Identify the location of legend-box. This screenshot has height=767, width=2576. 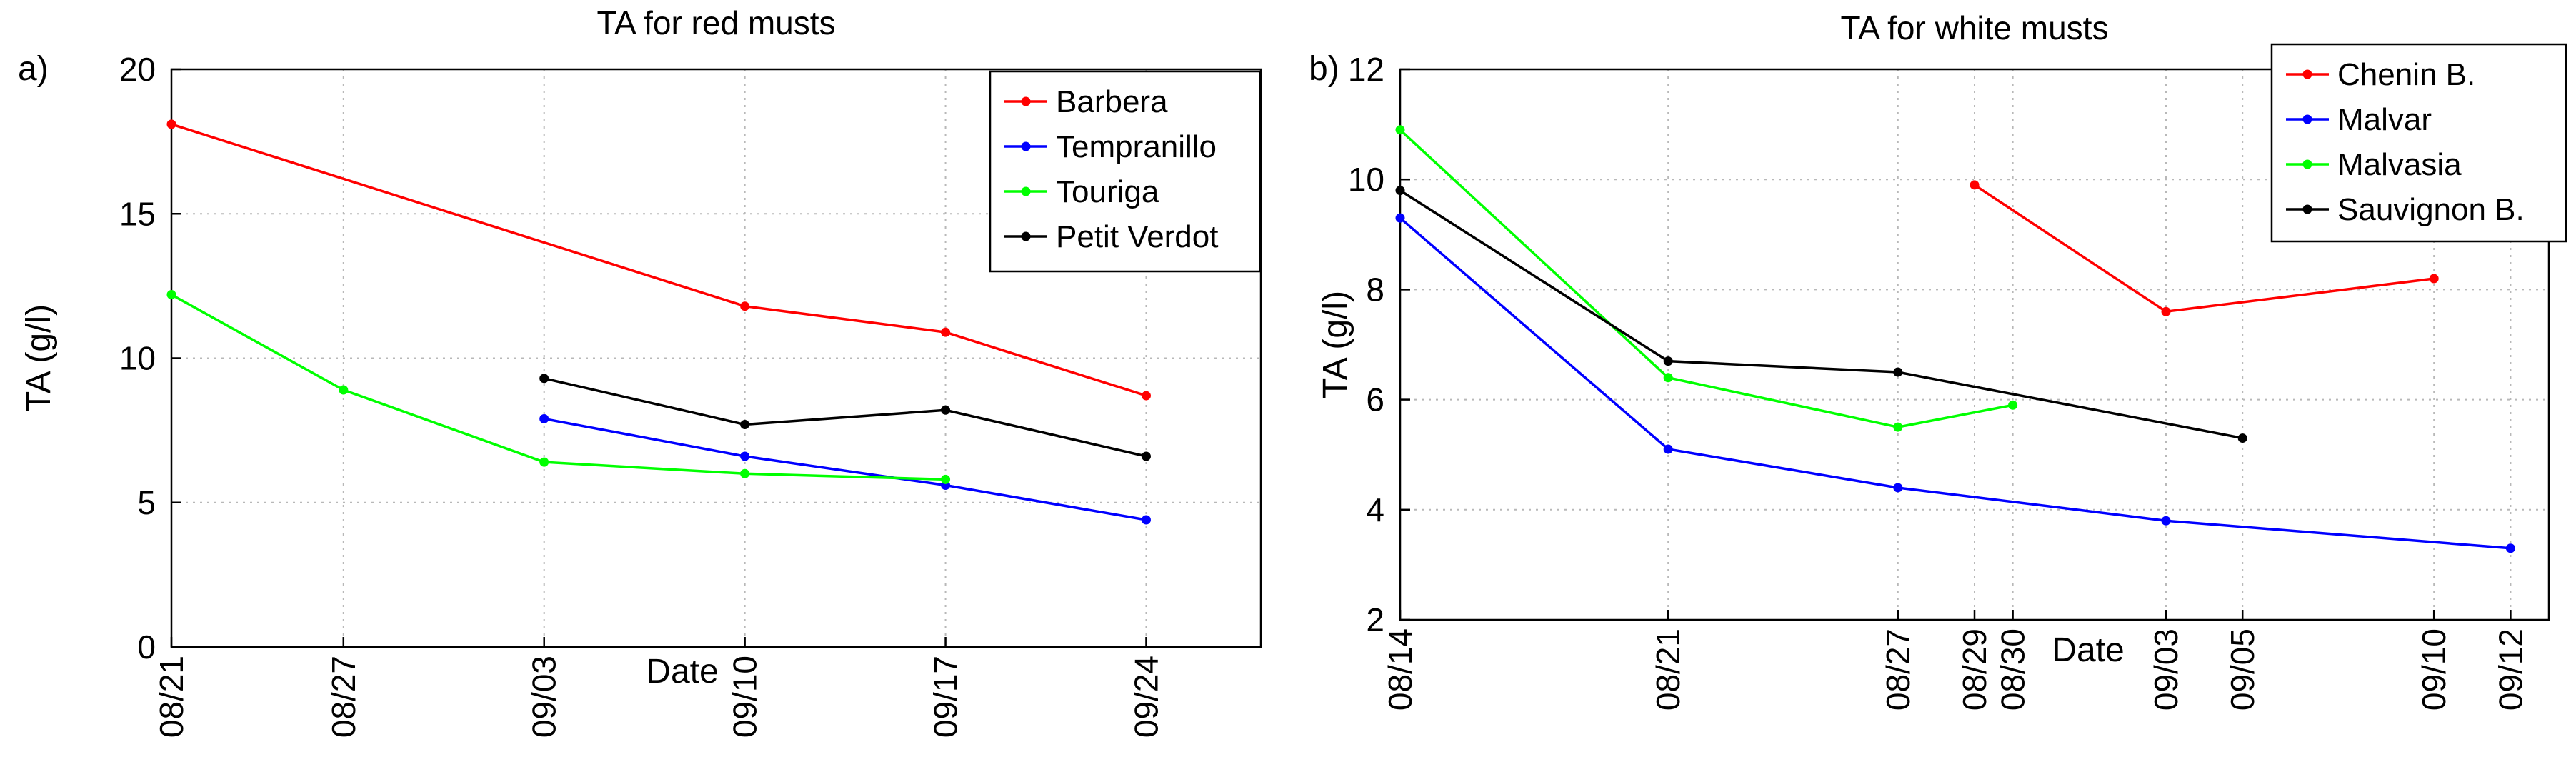
(1125, 172).